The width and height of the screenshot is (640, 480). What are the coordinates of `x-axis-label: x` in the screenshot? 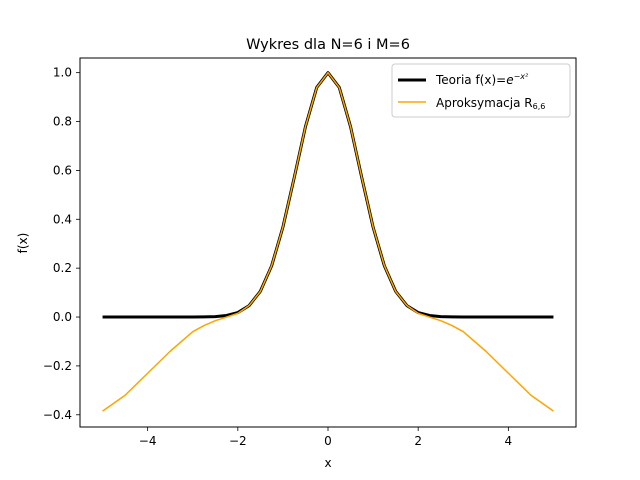 It's located at (327, 463).